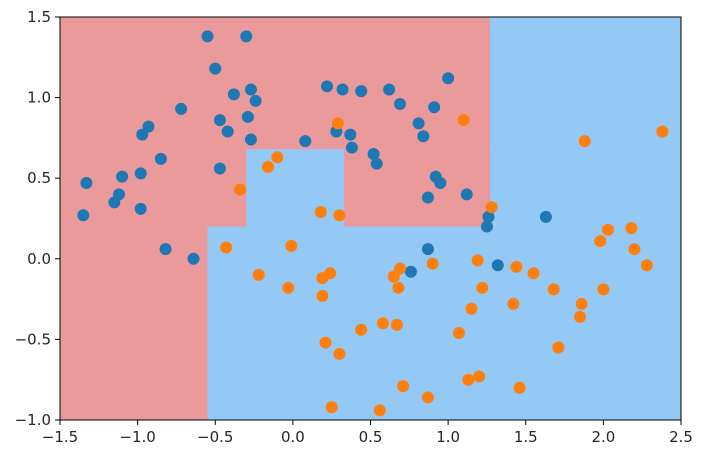 The image size is (706, 466). What do you see at coordinates (37, 218) in the screenshot?
I see `y-axis-ticks: −1.0 −0.5 0.0 0.5 1.0 1.5` at bounding box center [37, 218].